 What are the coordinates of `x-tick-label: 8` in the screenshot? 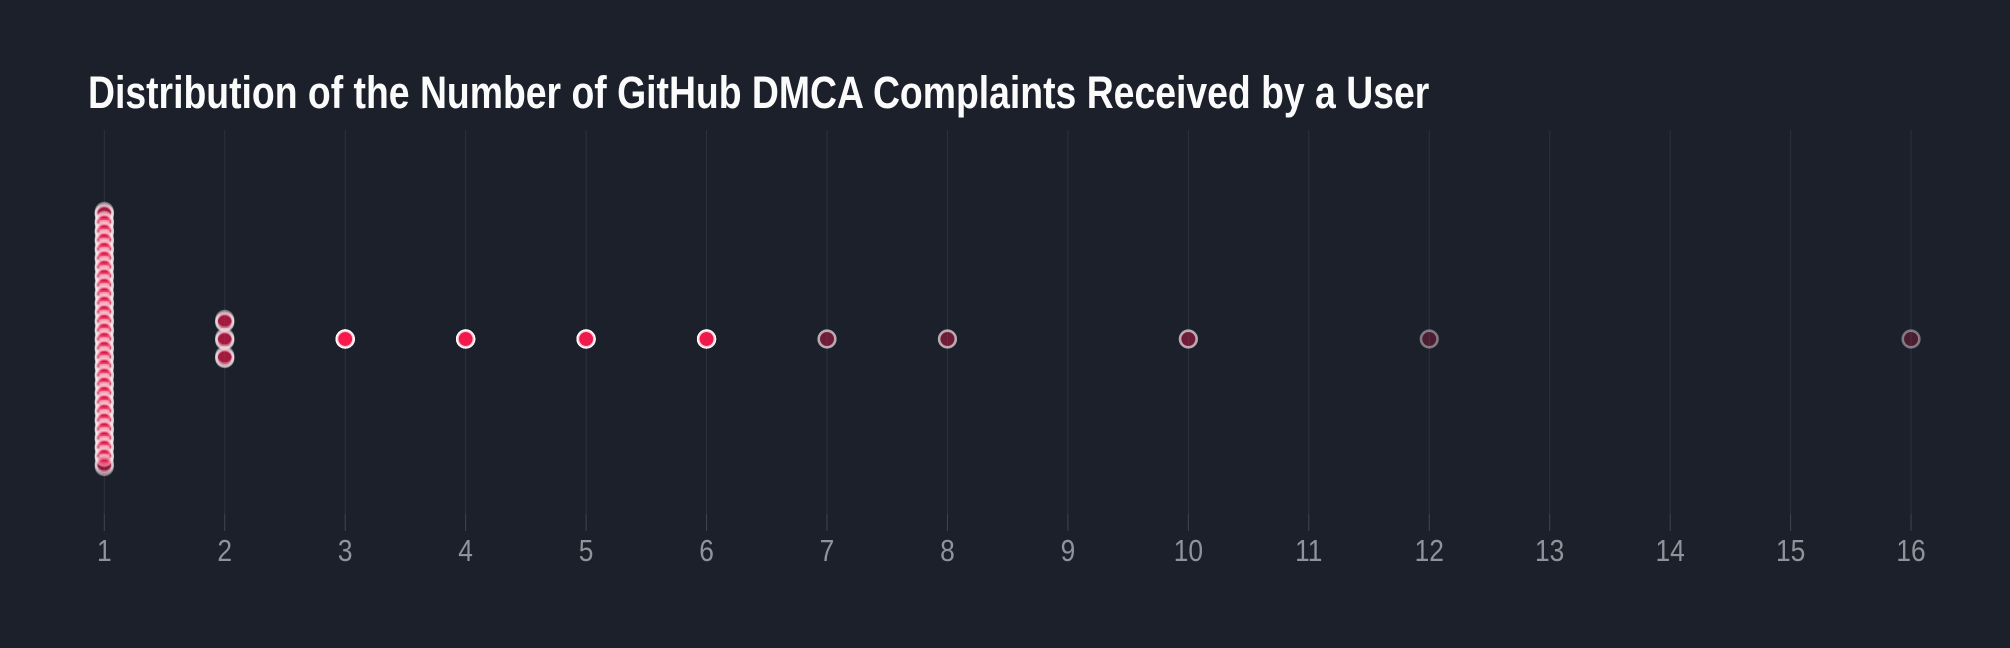 It's located at (947, 551).